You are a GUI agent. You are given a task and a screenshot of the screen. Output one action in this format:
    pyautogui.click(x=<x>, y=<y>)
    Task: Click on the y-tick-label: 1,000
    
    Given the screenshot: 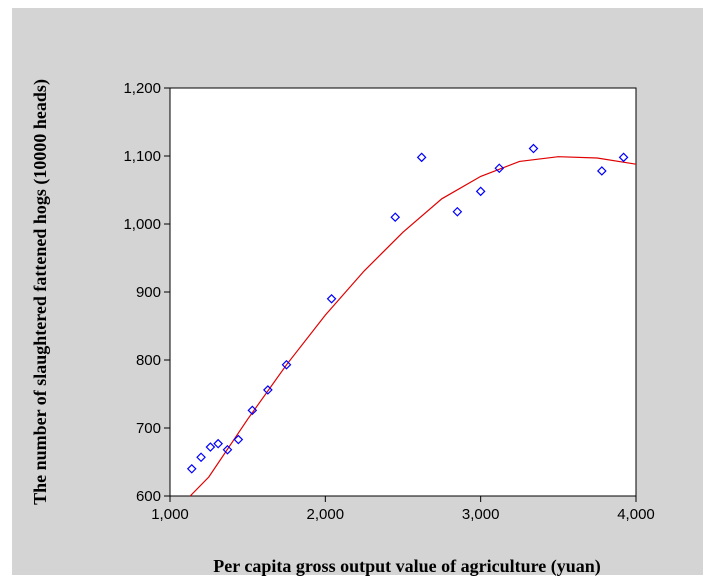 What is the action you would take?
    pyautogui.click(x=142, y=224)
    